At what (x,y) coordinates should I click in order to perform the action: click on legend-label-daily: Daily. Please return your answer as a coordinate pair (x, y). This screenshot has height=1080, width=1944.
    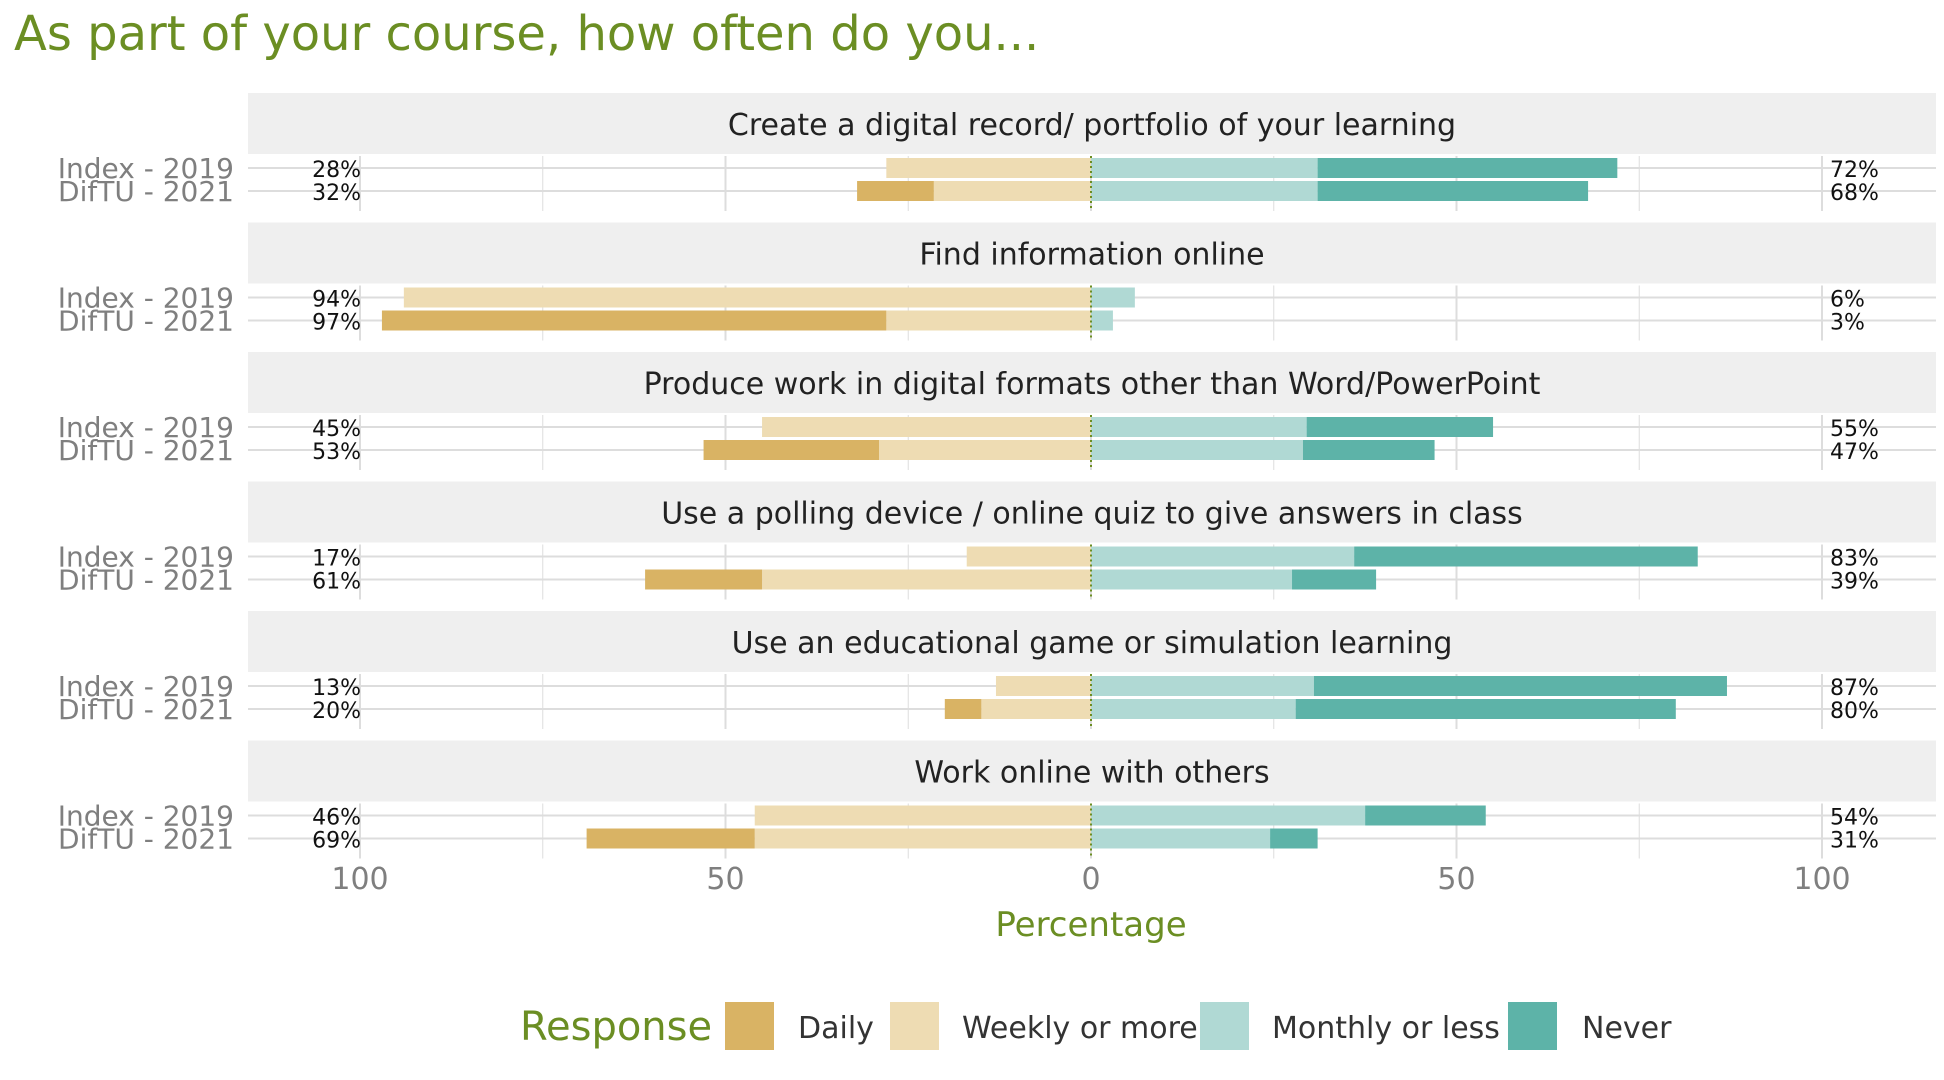
    Looking at the image, I should click on (836, 1028).